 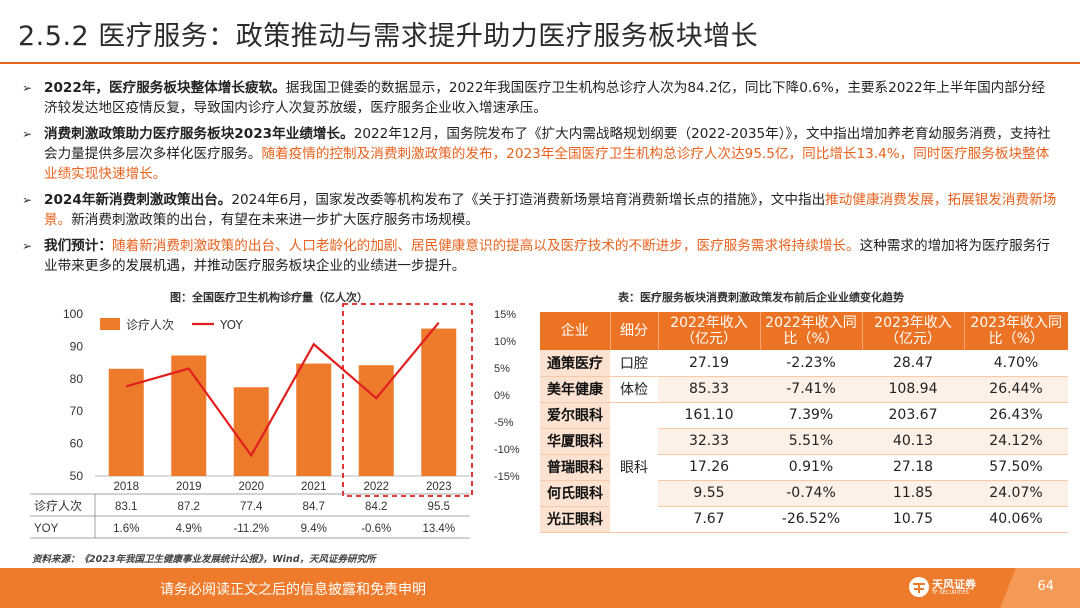 I want to click on rev22-cell: 85.33, so click(x=709, y=389).